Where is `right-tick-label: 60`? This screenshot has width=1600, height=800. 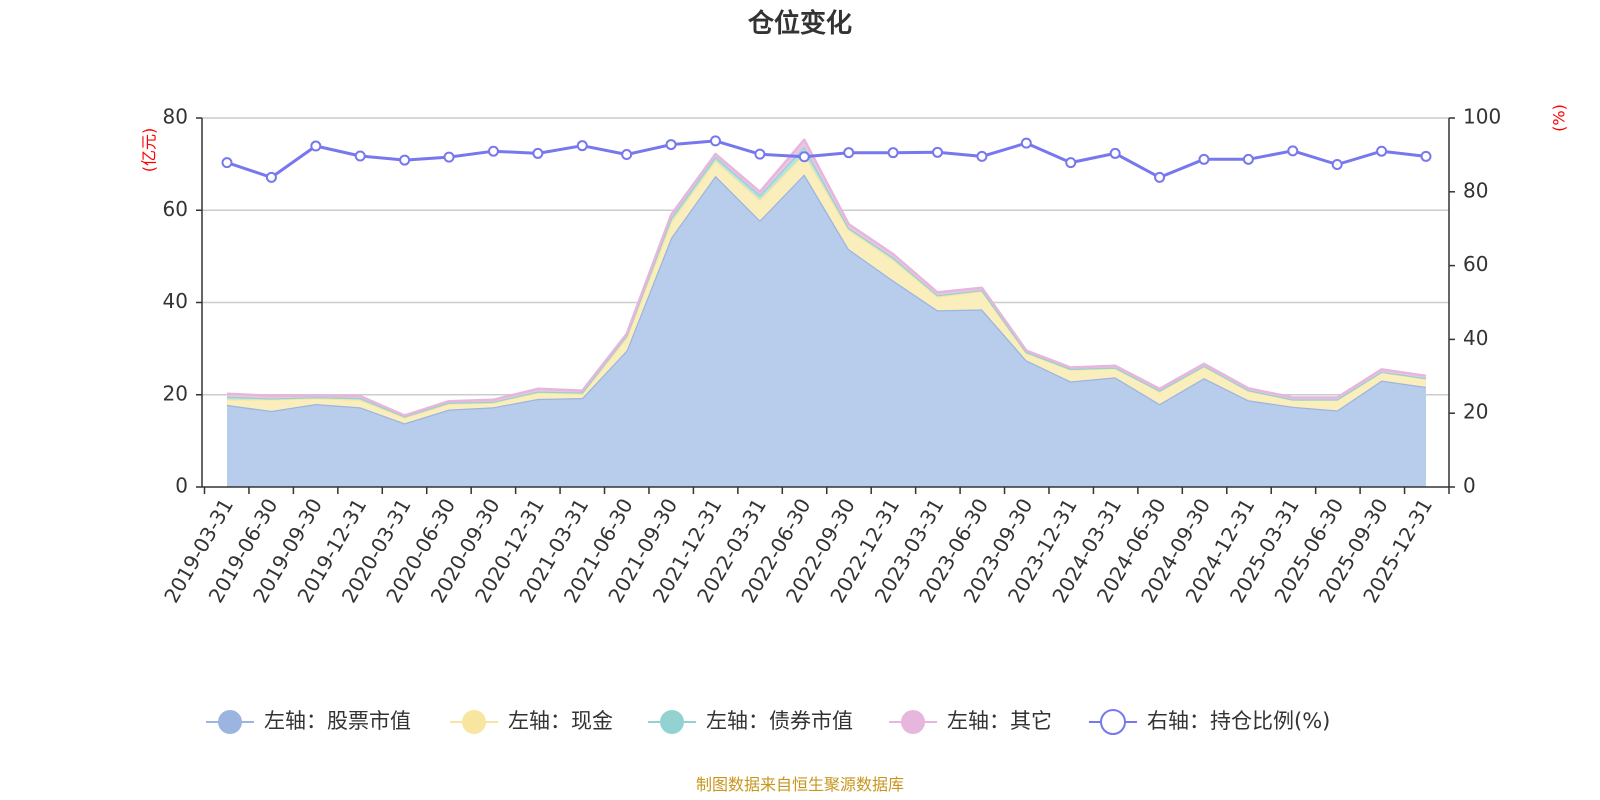 right-tick-label: 60 is located at coordinates (1475, 264).